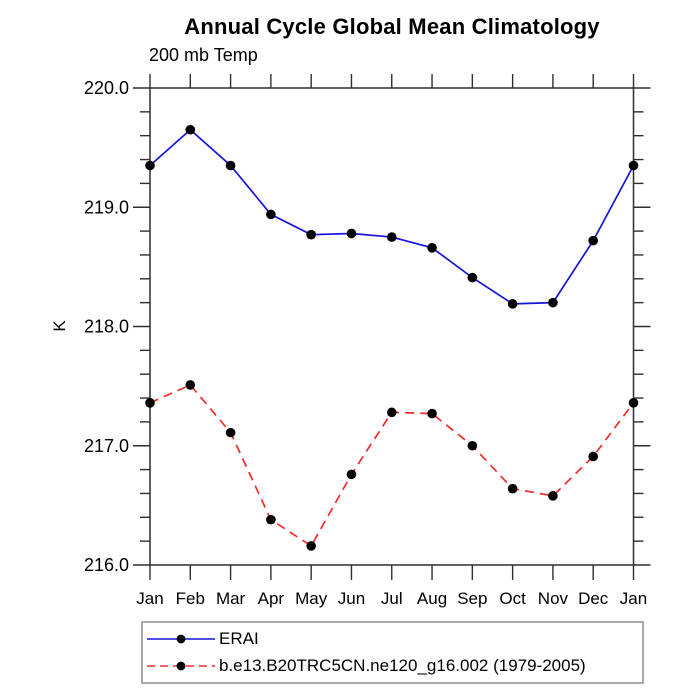 This screenshot has width=700, height=700. Describe the element at coordinates (311, 598) in the screenshot. I see `x-tick-label: May` at that location.